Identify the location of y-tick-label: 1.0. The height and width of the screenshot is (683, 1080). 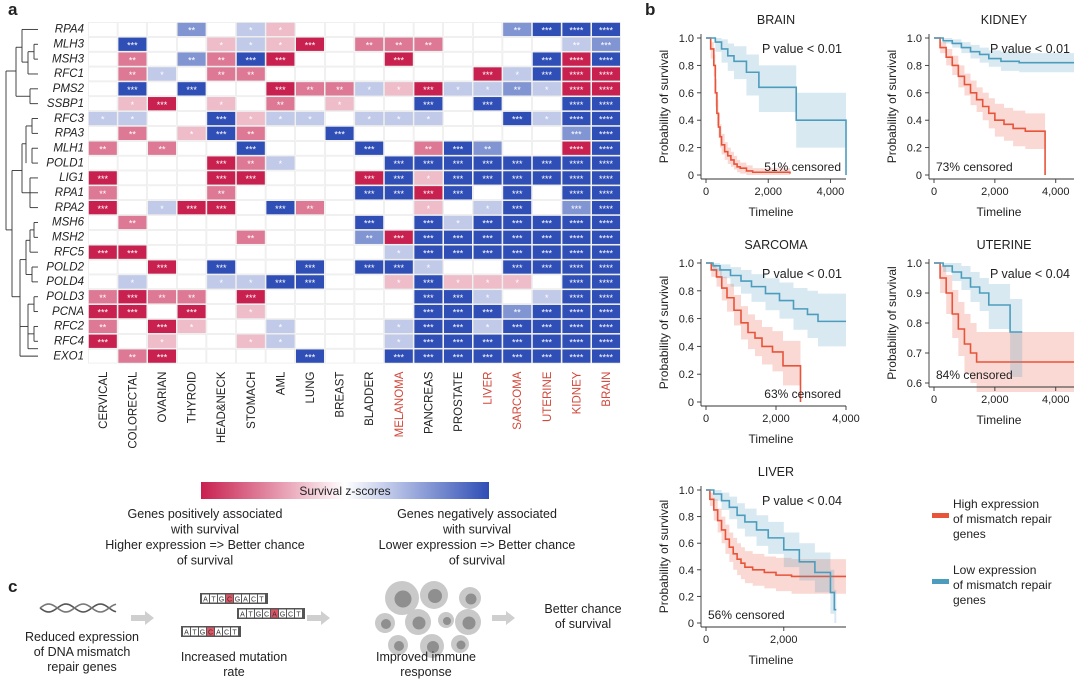
(686, 264).